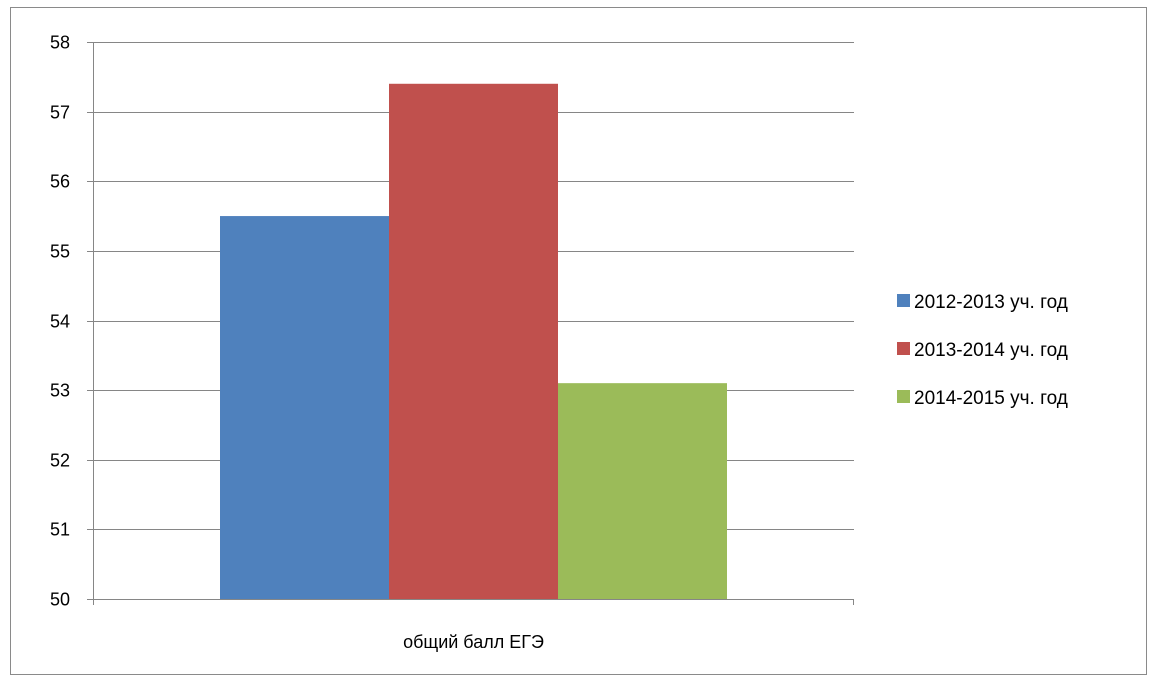  I want to click on legend-label-1: 2012-2013 уч. год, so click(991, 302).